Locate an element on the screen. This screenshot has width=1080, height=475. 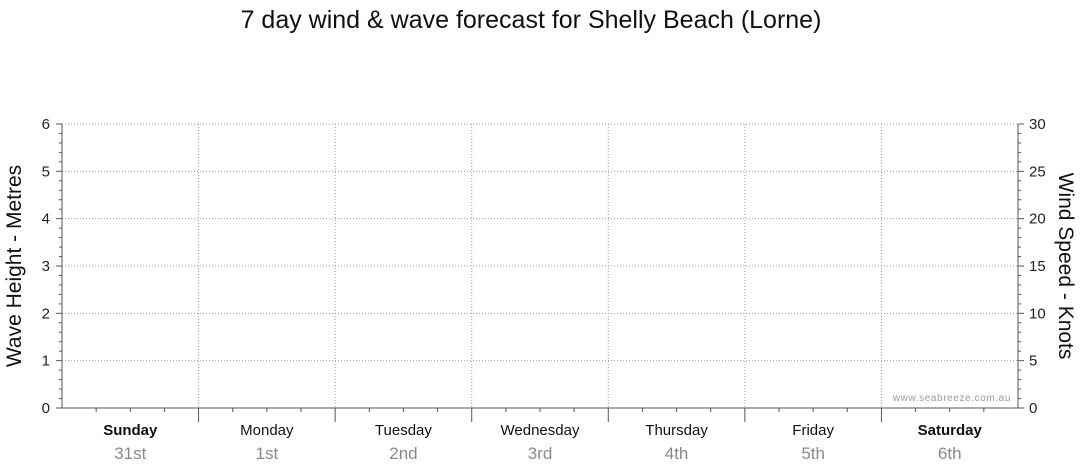
left-tick-label: 0 is located at coordinates (46, 408).